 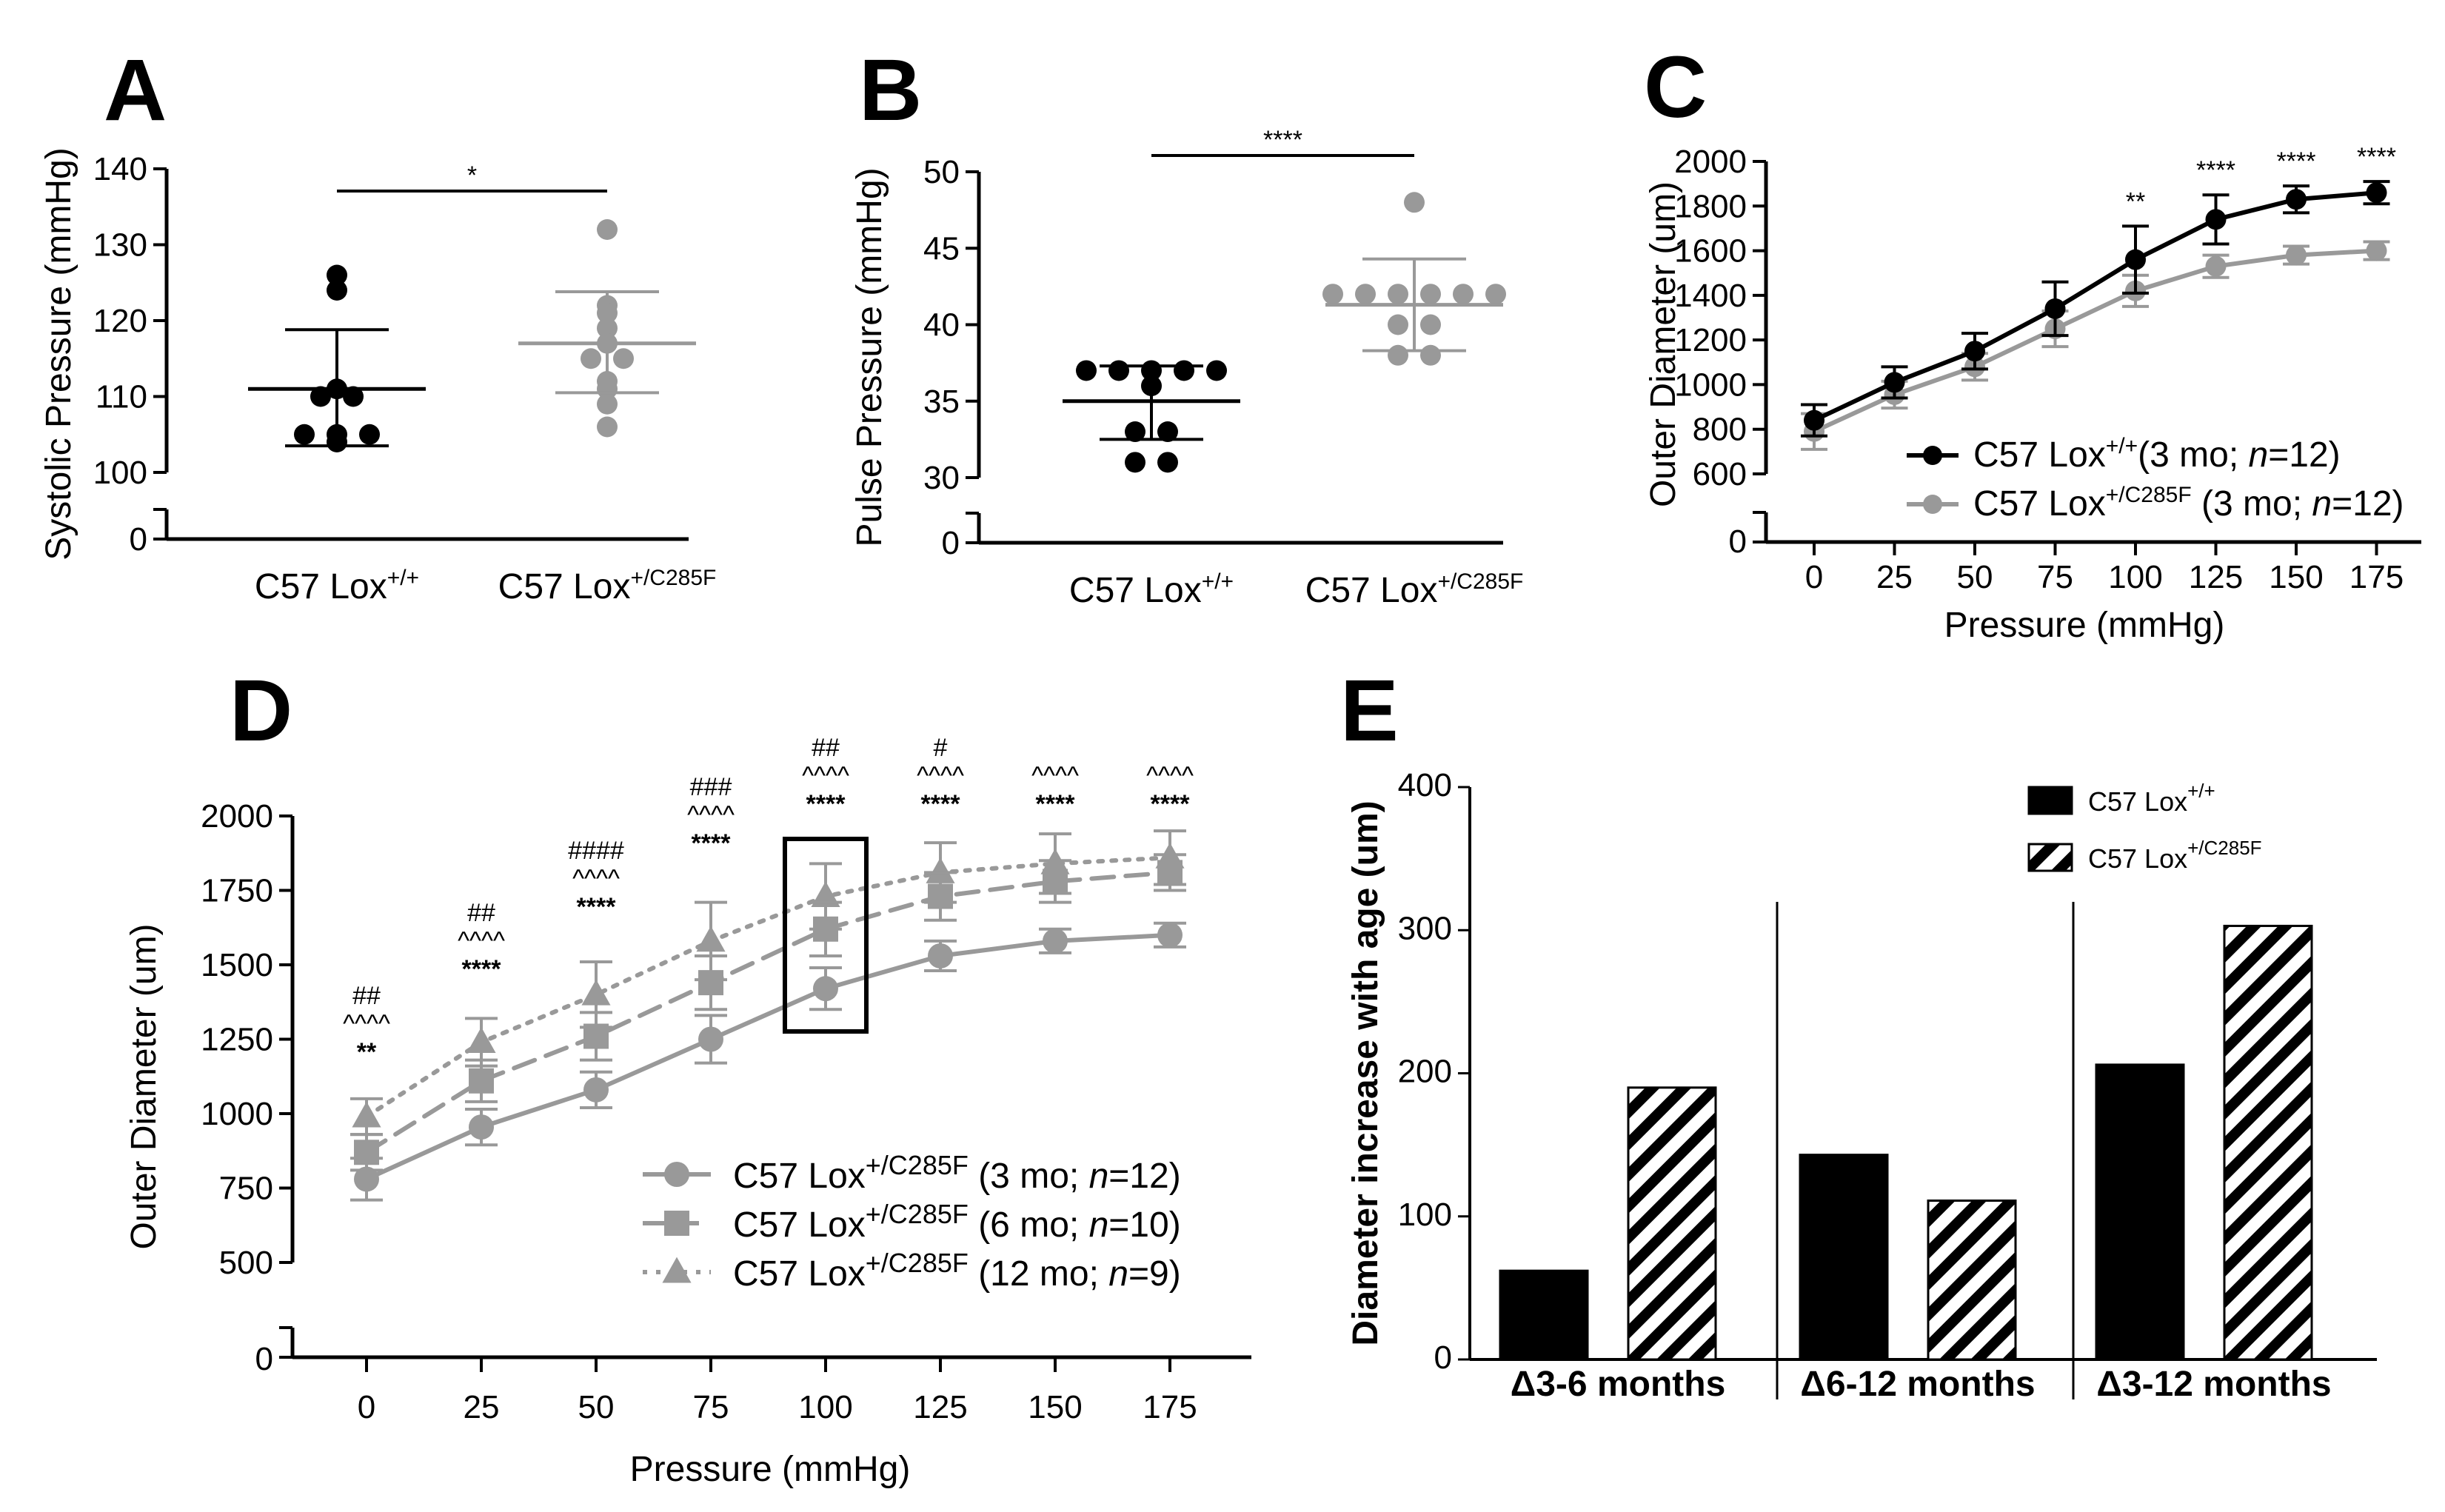 I want to click on x-category-label: C57 Lox+/C285F, so click(x=1414, y=589).